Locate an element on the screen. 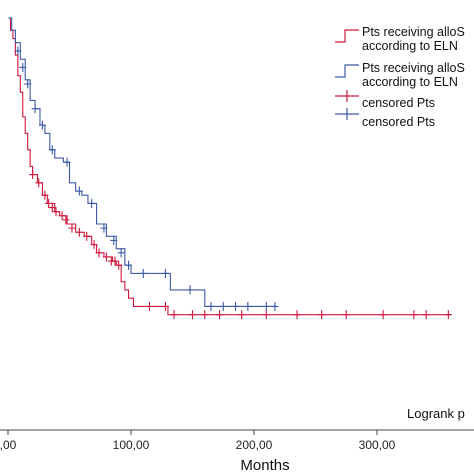 The width and height of the screenshot is (474, 474). x-tick-label: 100,00 is located at coordinates (131, 445).